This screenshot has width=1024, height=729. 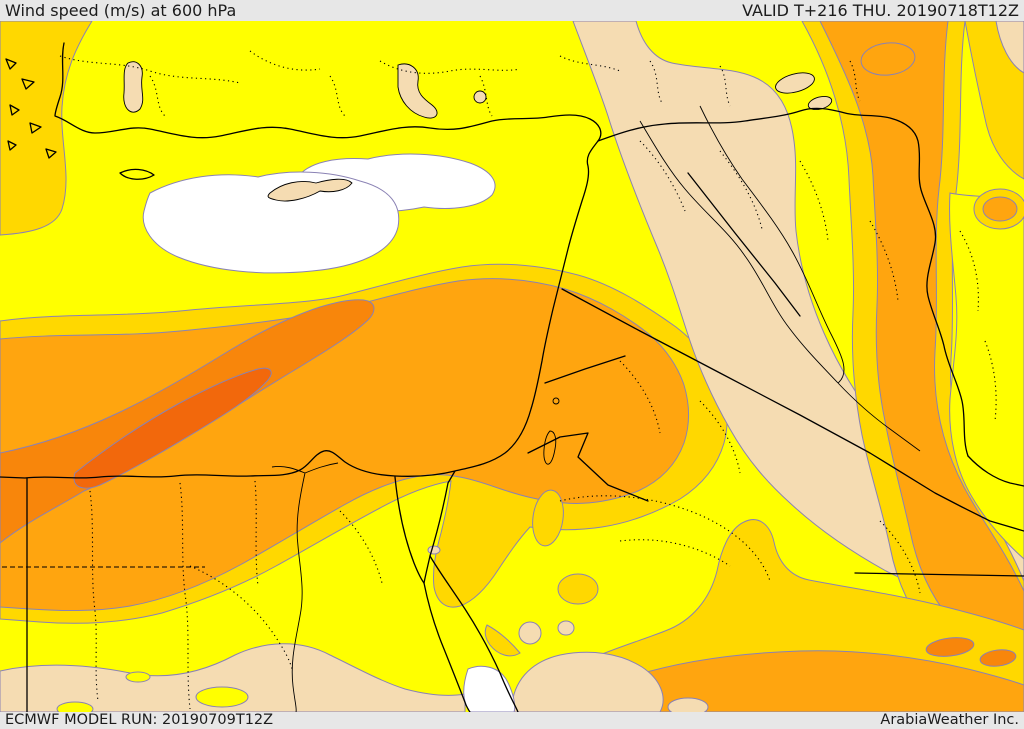 I want to click on dead-sea, so click(x=550, y=447).